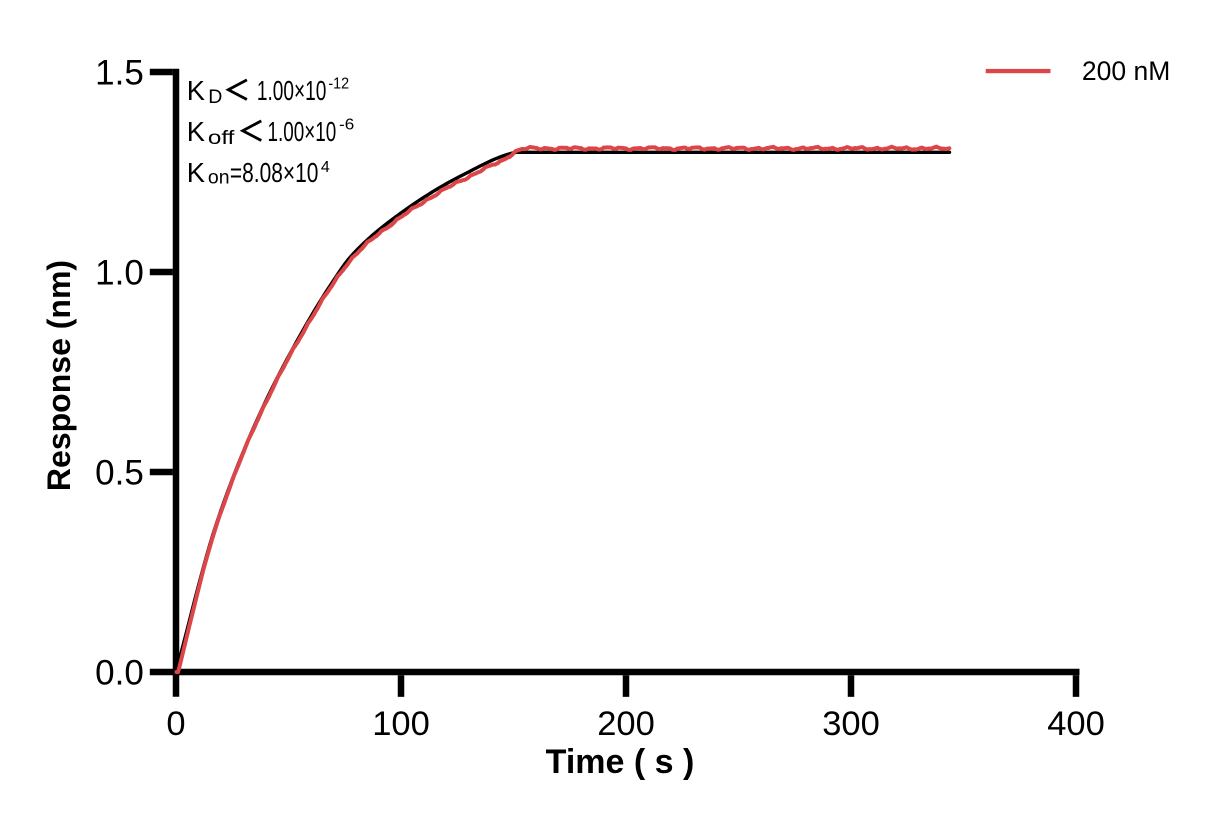  What do you see at coordinates (215, 97) in the screenshot?
I see `svg-text: D` at bounding box center [215, 97].